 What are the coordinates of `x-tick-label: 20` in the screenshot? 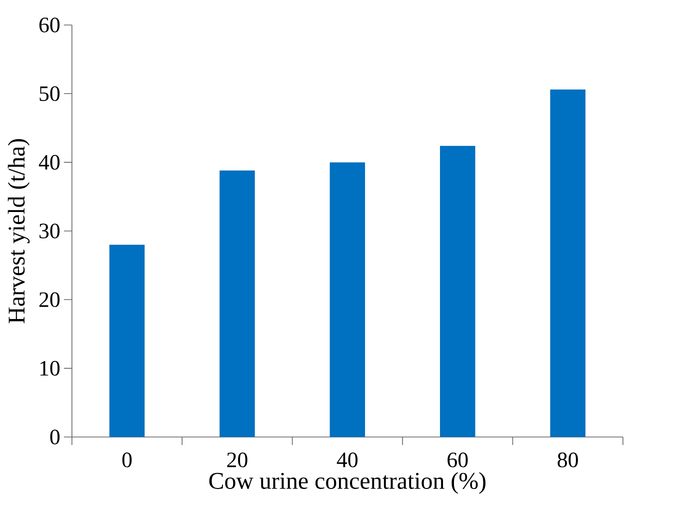 It's located at (237, 460).